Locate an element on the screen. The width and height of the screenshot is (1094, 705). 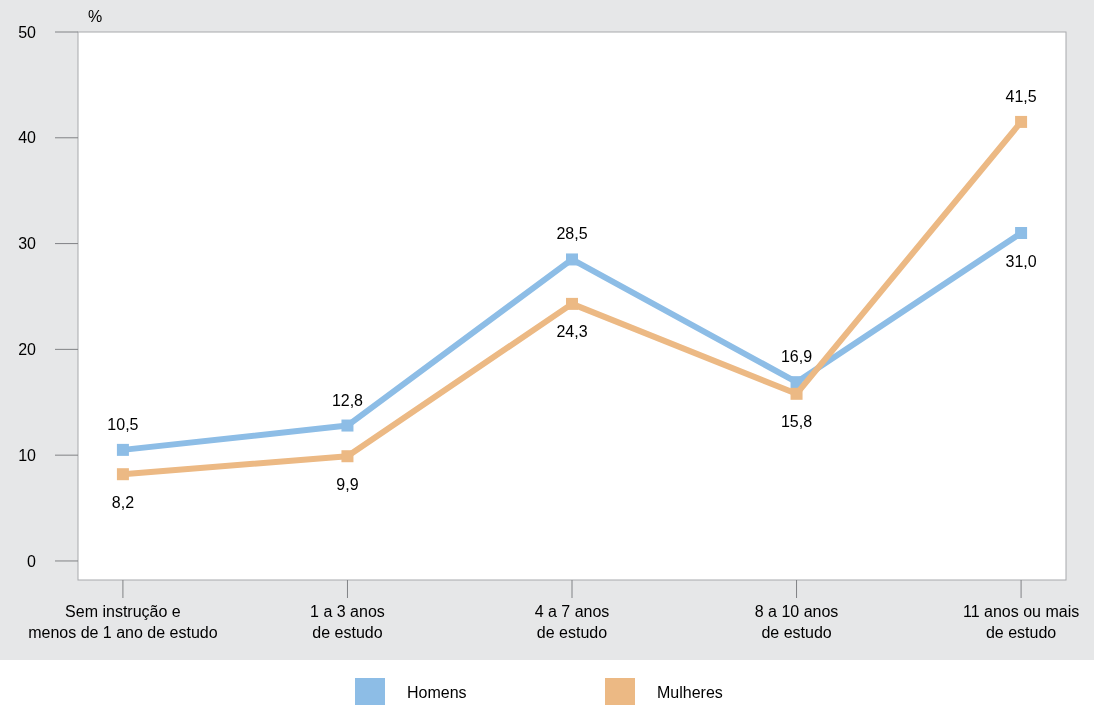
y-tick-label: 30 is located at coordinates (27, 244).